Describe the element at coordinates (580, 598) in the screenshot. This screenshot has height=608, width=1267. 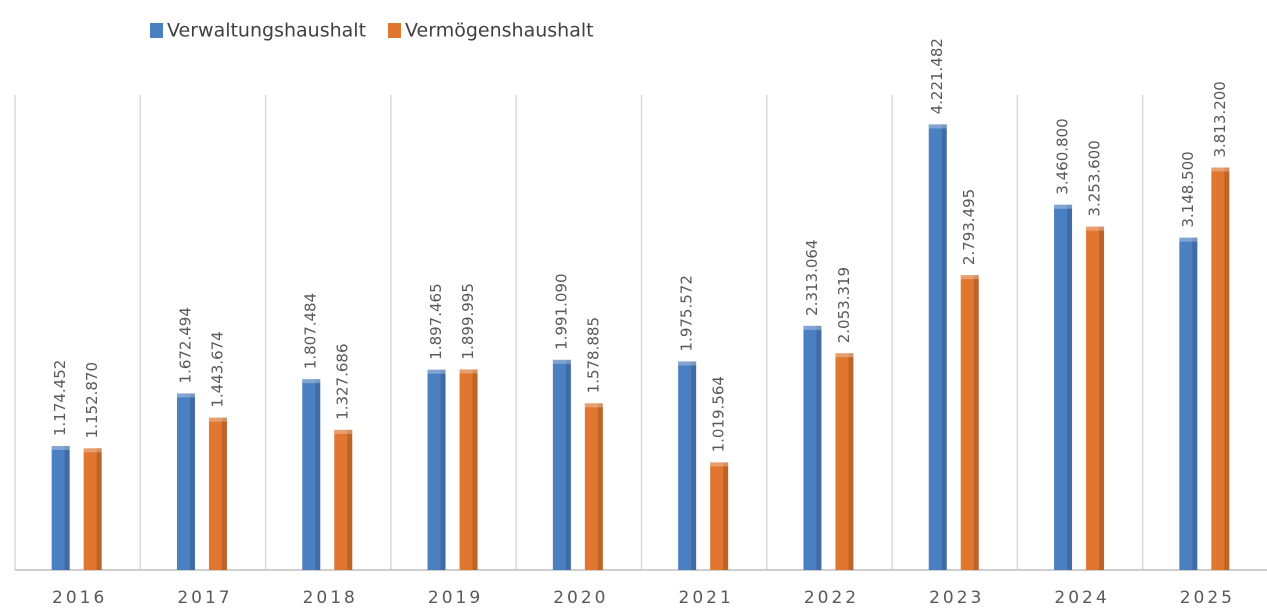
I see `x-tick-label: 2020` at that location.